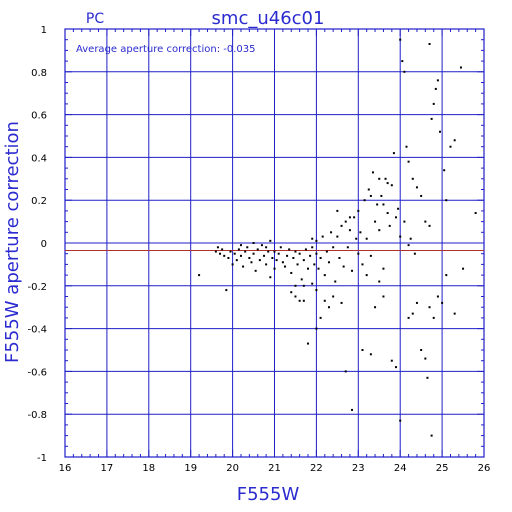 The width and height of the screenshot is (512, 512). I want to click on y-tick-labels: -1 -0.8 -0.6 -0.4 -0.2 0 0.2 0.4 0.6 0.8 1, so click(37, 244).